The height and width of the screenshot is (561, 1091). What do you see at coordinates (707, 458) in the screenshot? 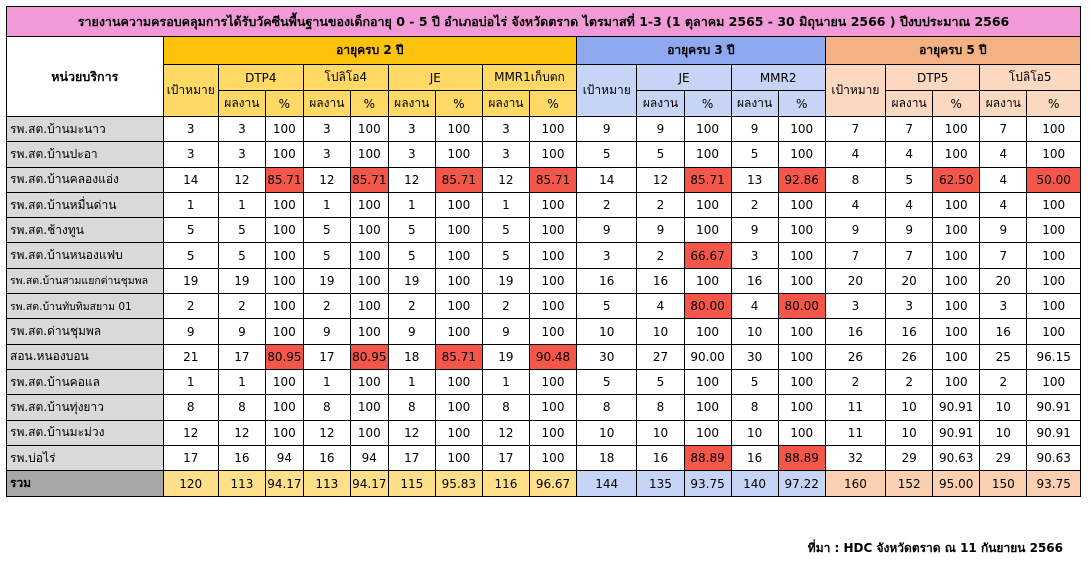
I see `table-cell: 88.89` at bounding box center [707, 458].